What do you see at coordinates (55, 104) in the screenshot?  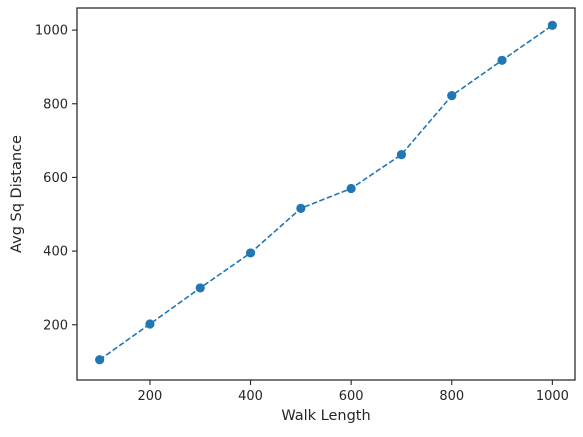 I see `y-tick-label: 800` at bounding box center [55, 104].